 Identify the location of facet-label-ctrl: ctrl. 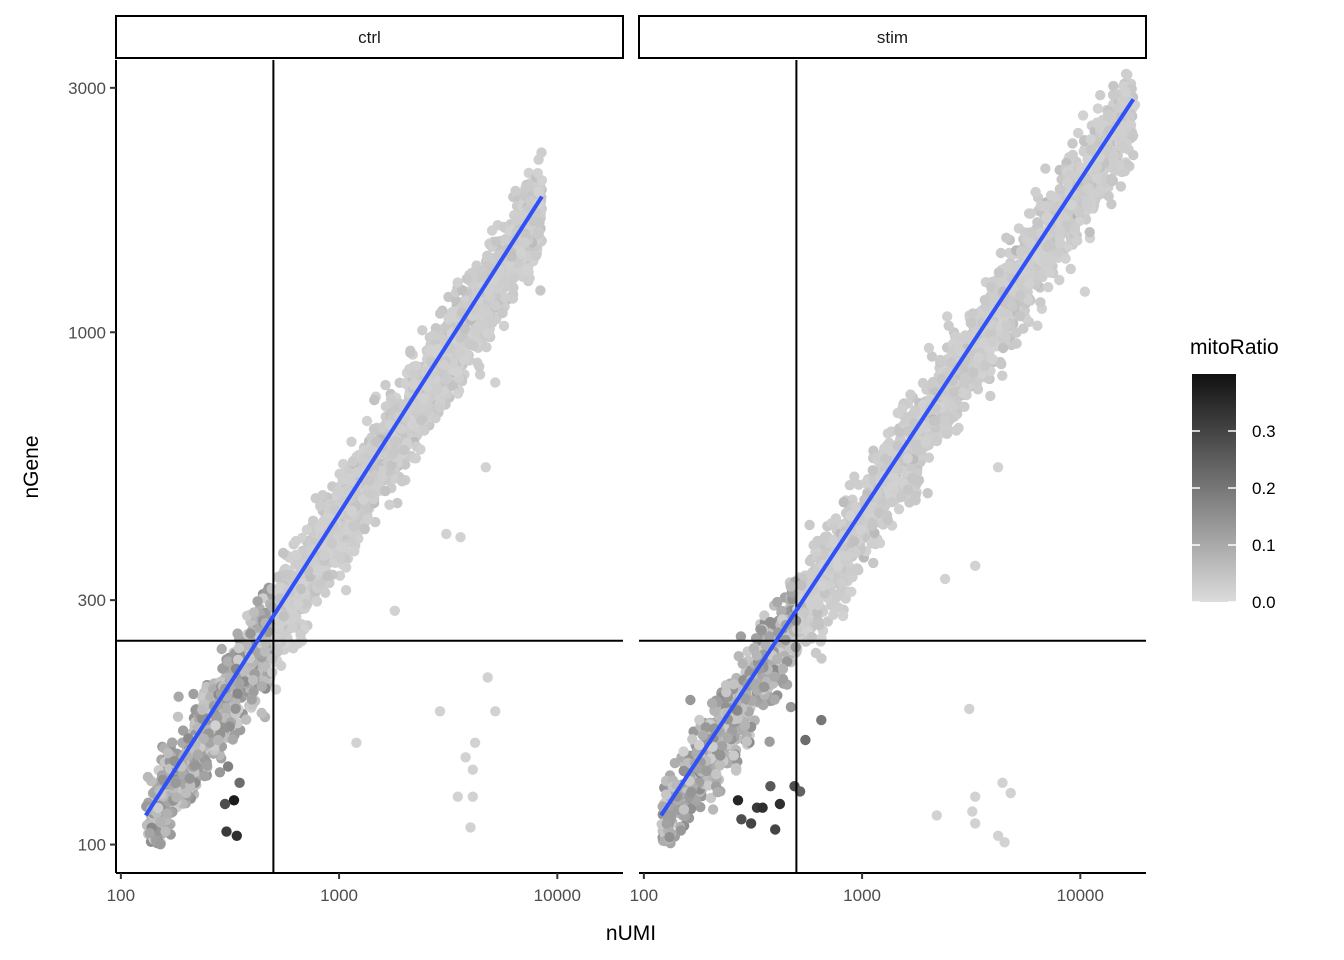
(369, 37).